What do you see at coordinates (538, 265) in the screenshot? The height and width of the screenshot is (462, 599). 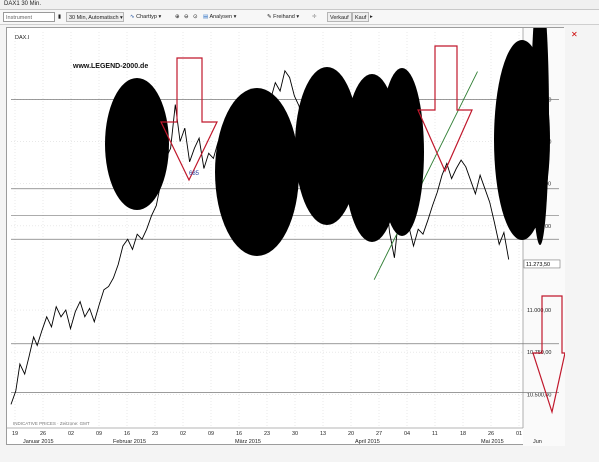 I see `last-price-label: 11.273,50` at bounding box center [538, 265].